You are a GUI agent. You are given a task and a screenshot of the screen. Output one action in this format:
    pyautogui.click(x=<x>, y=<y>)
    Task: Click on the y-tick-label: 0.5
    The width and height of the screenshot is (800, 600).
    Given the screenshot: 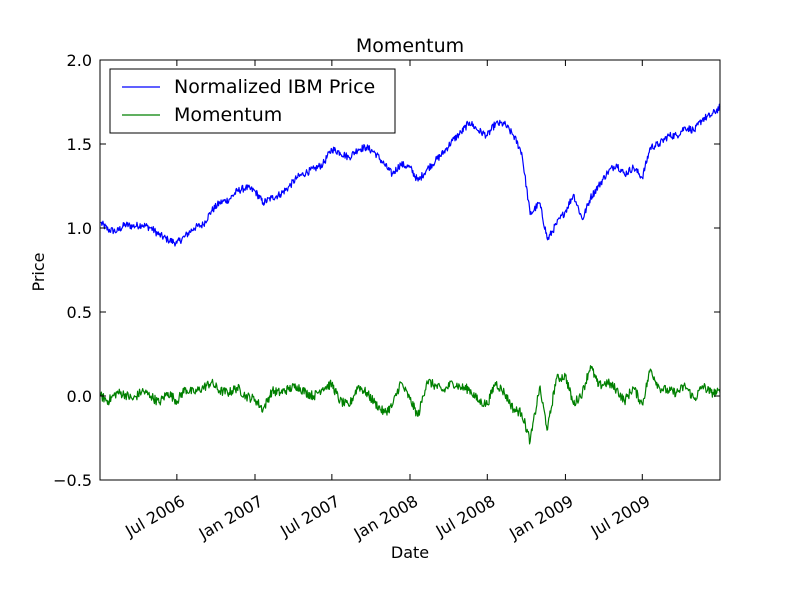 What is the action you would take?
    pyautogui.click(x=79, y=312)
    